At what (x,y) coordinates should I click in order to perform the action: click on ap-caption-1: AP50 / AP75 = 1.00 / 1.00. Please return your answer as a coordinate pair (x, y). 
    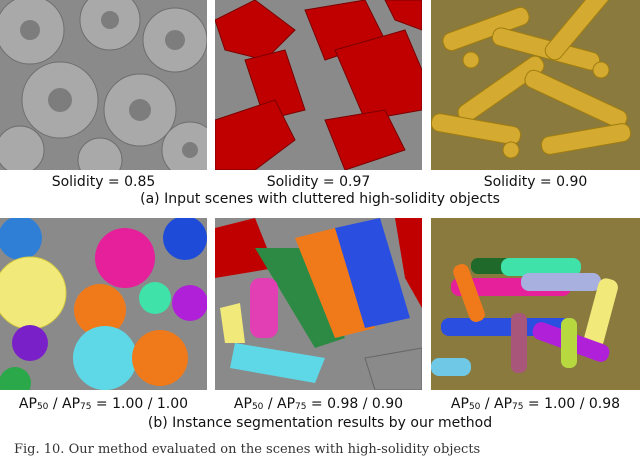
    Looking at the image, I should click on (103, 404).